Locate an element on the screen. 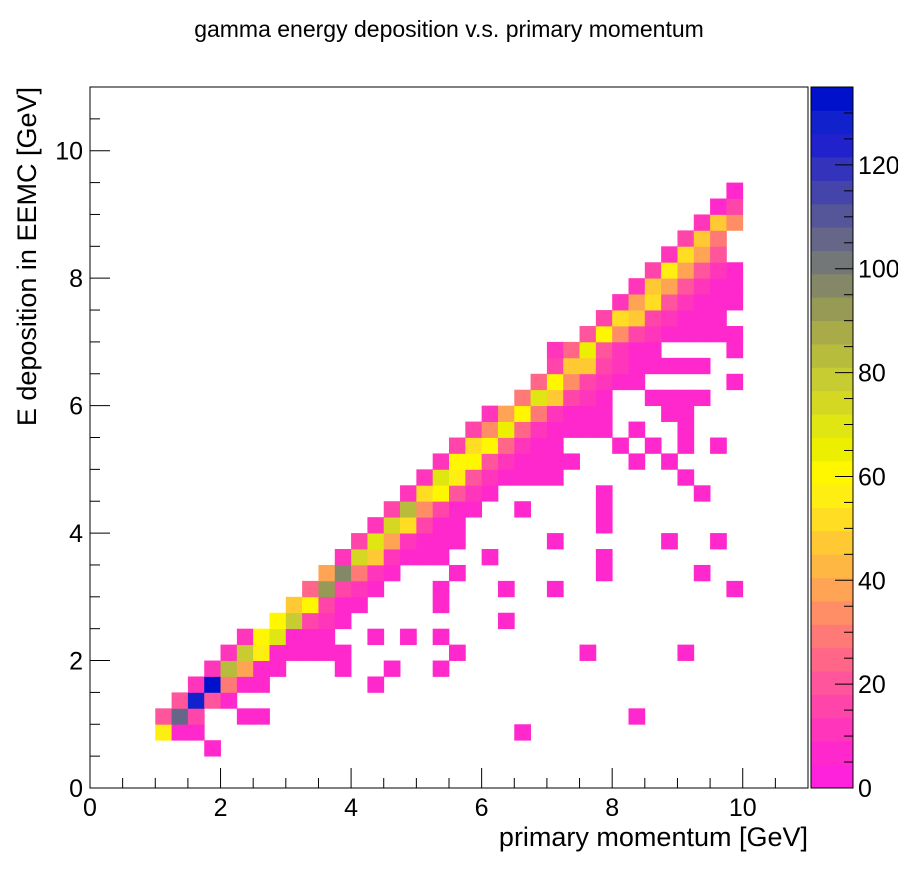  colorbar-frame is located at coordinates (832, 437).